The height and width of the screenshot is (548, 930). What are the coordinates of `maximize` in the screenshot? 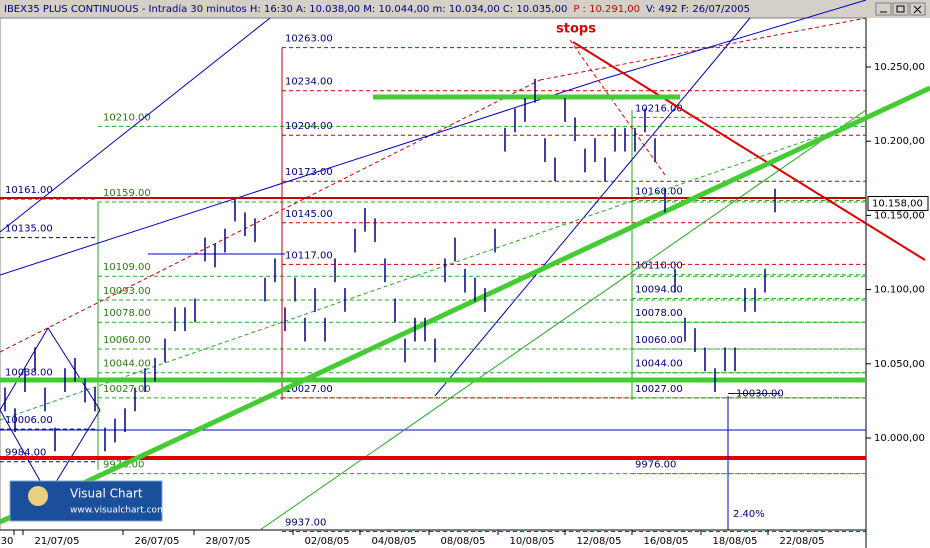 It's located at (900, 9).